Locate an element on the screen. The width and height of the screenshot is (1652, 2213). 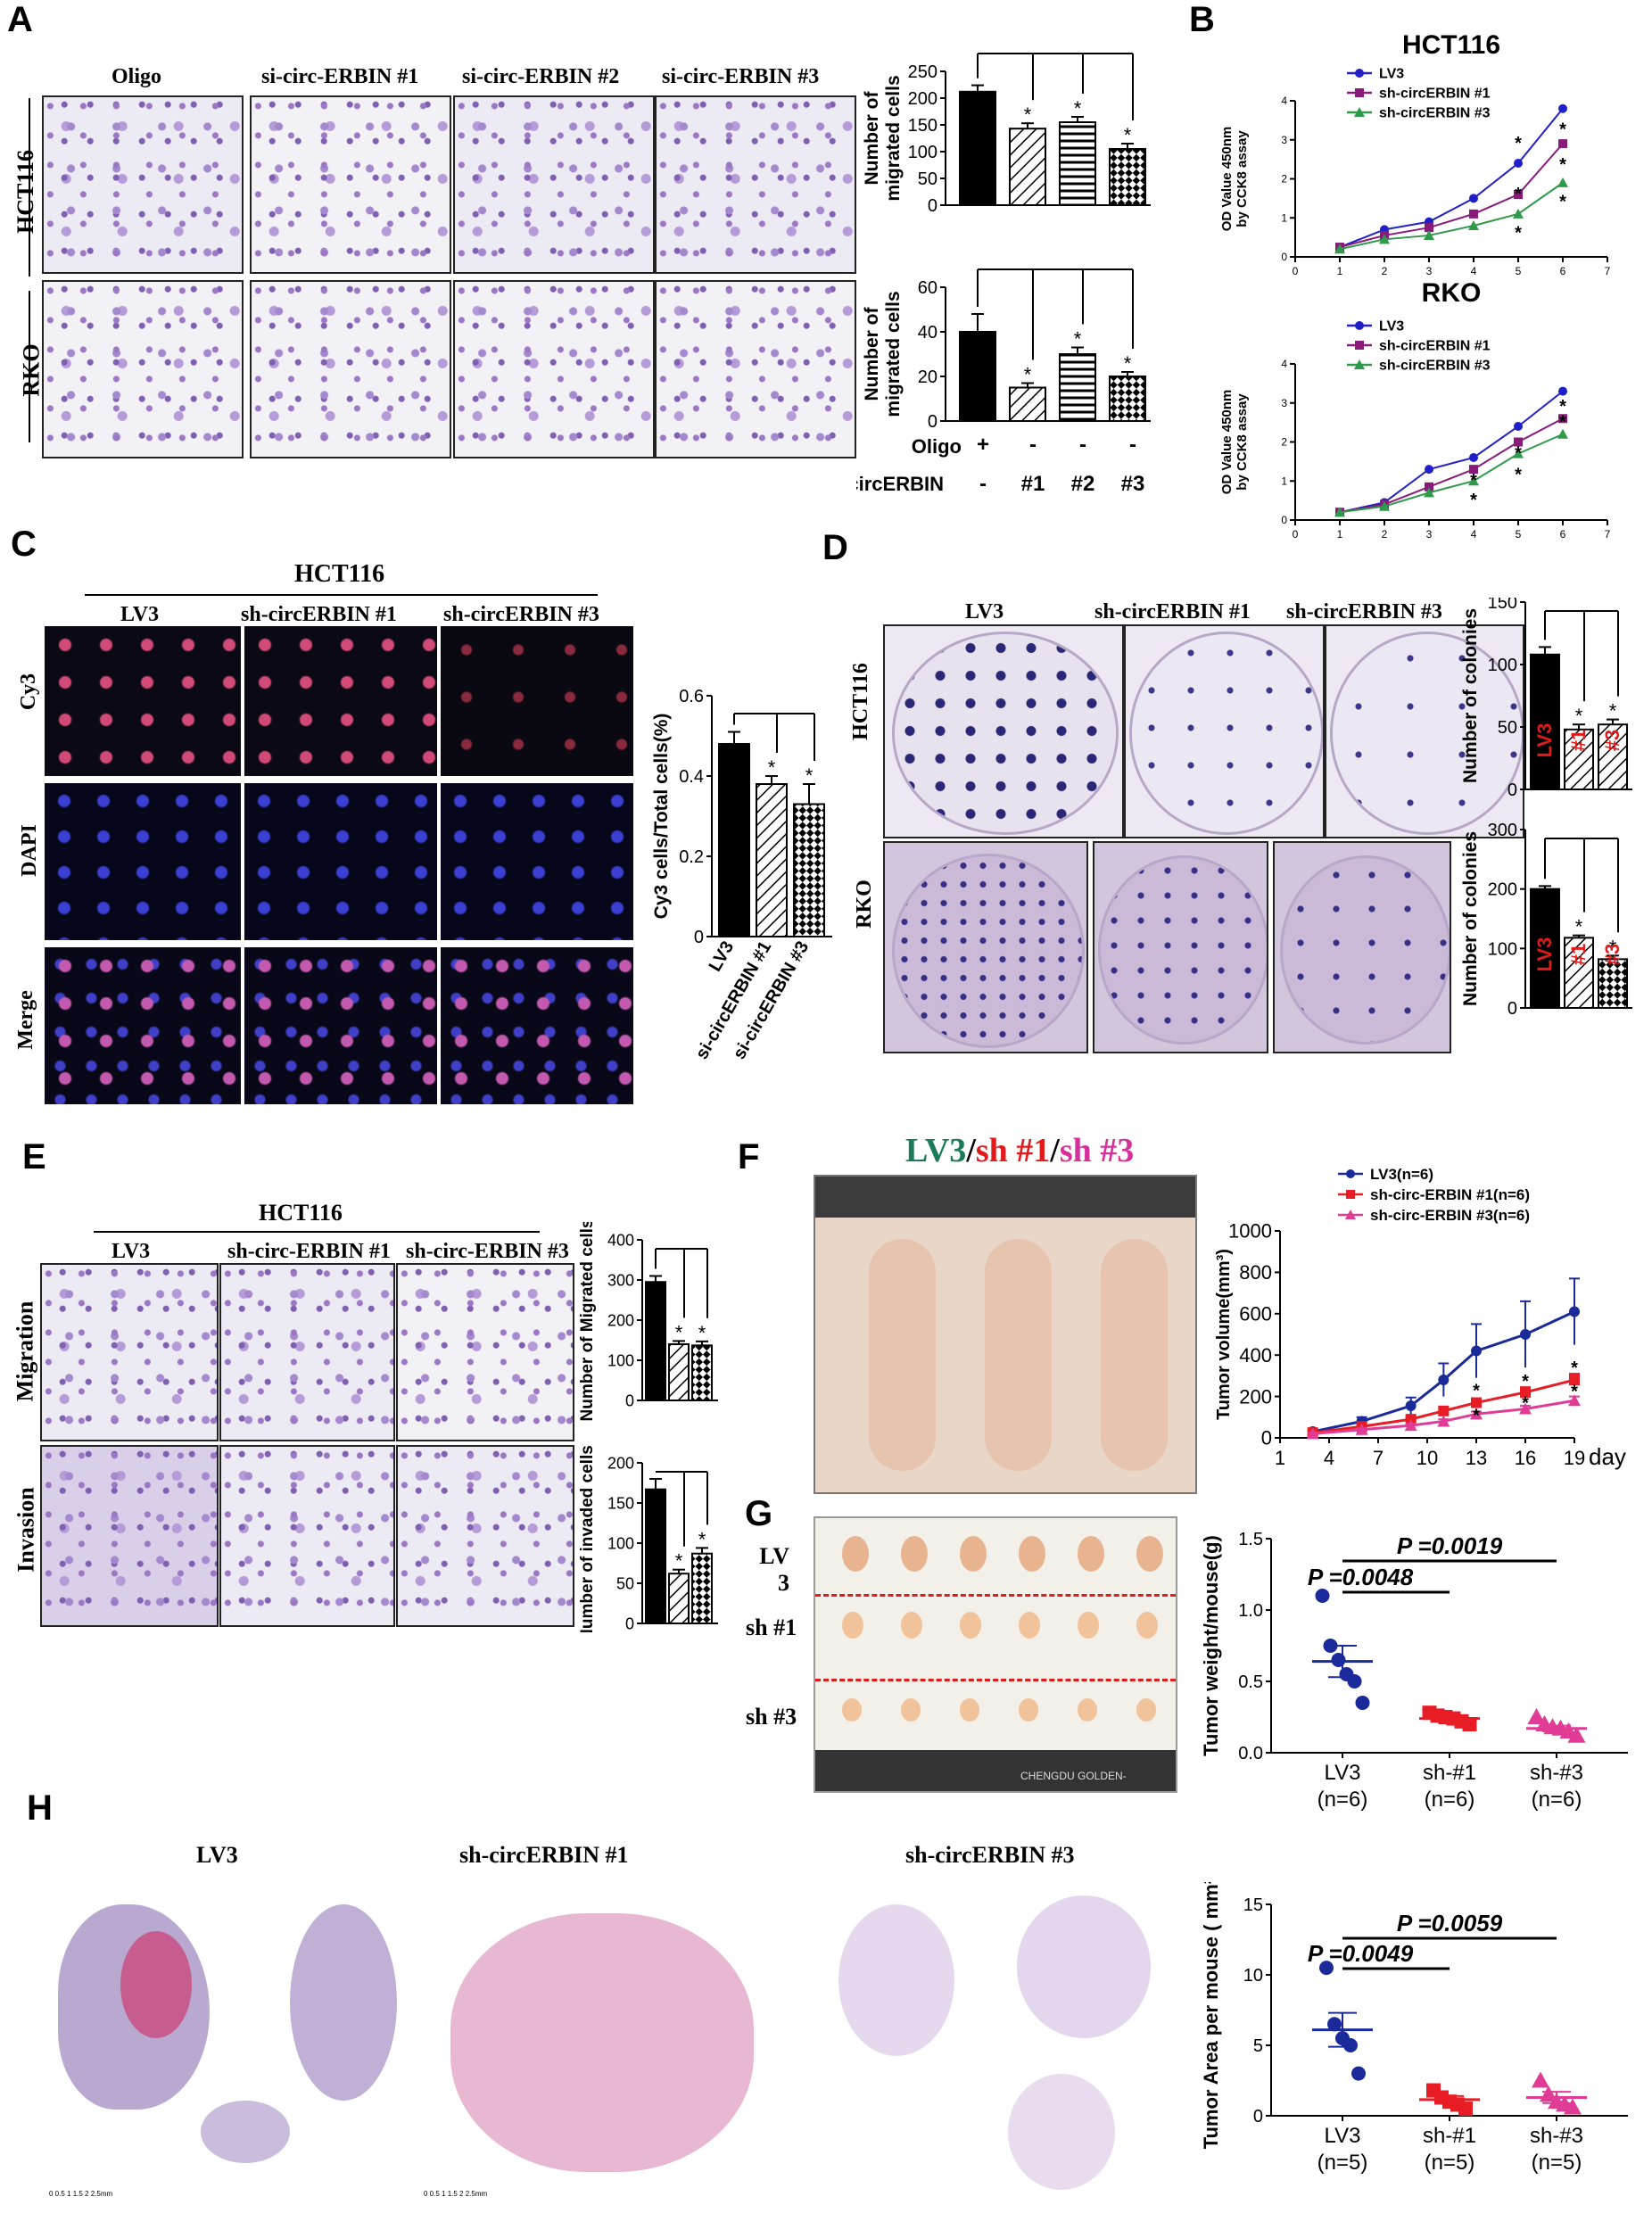
h-scale-sh1: 0 0.5 1 1.5 2 2.5mm is located at coordinates (456, 2194).